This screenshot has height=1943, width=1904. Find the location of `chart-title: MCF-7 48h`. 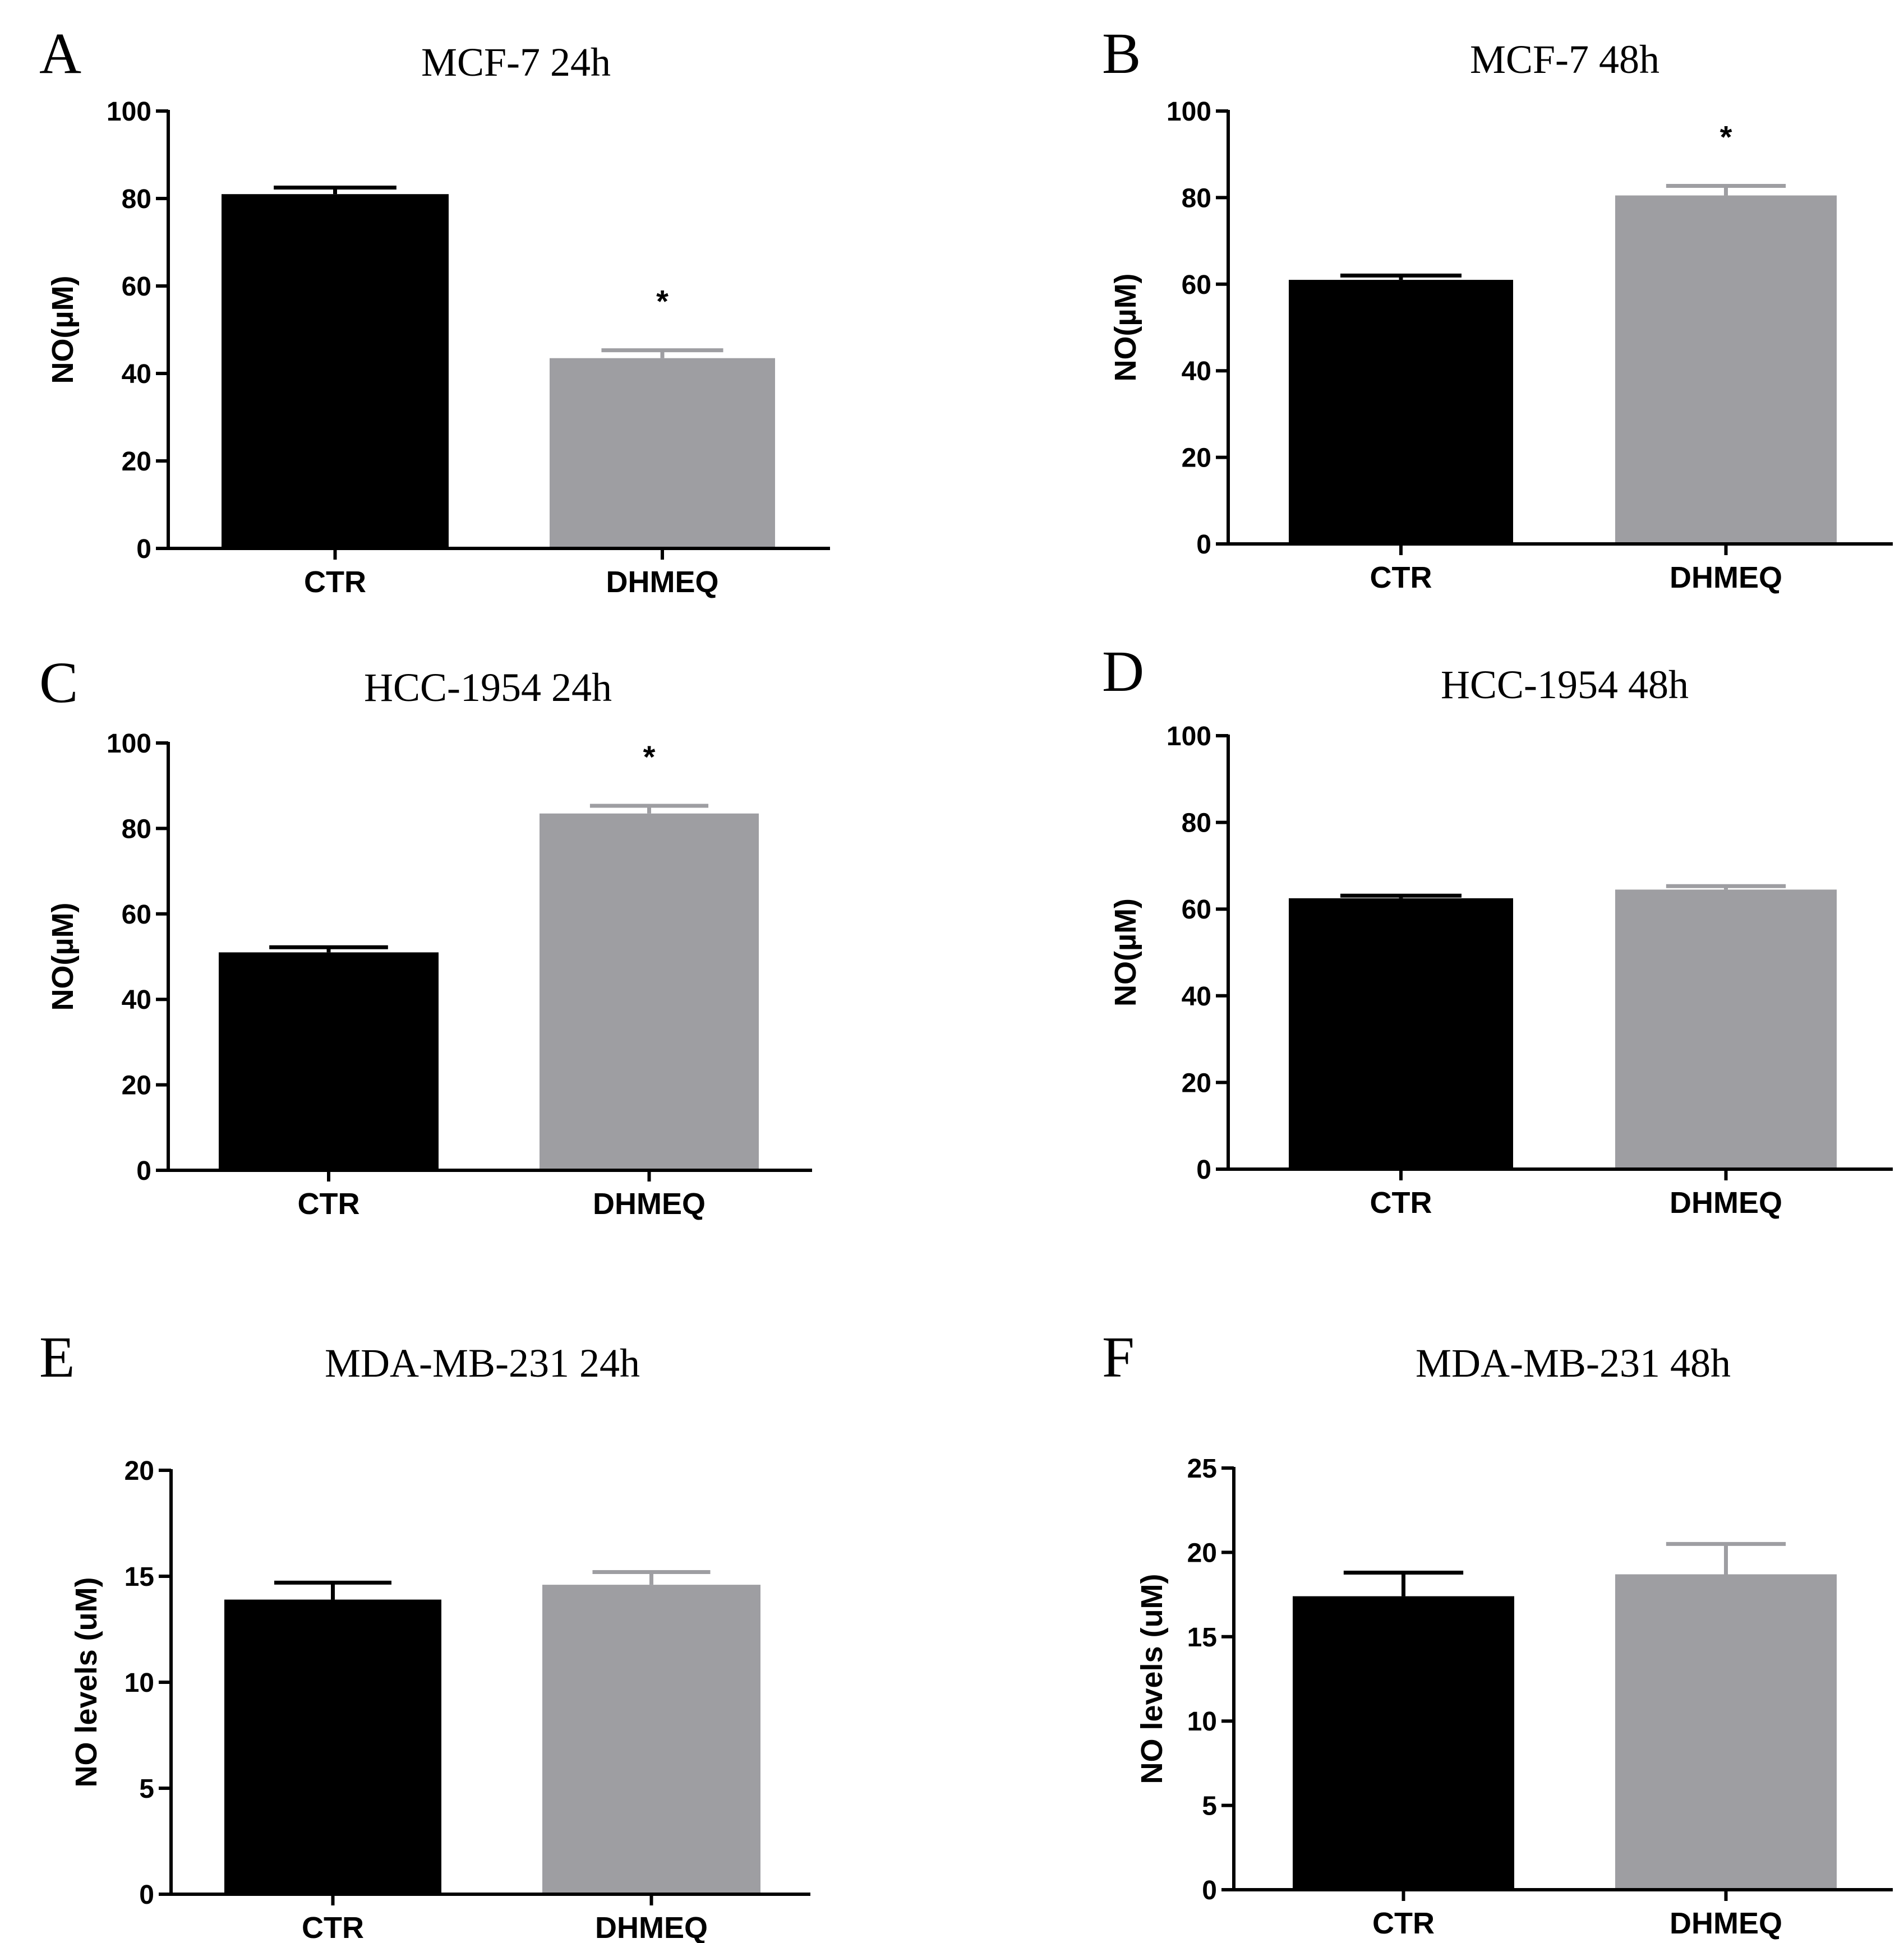

chart-title: MCF-7 48h is located at coordinates (1565, 60).